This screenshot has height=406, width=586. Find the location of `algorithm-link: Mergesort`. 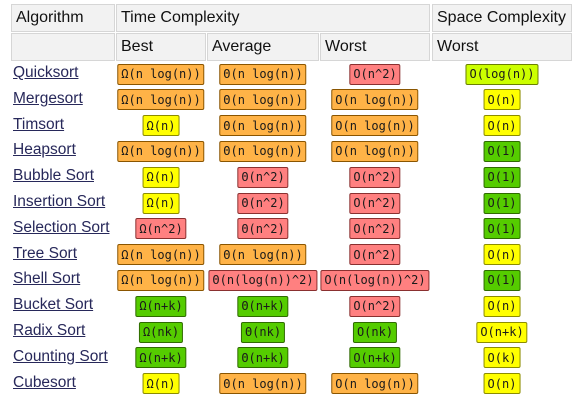

algorithm-link: Mergesort is located at coordinates (48, 98).